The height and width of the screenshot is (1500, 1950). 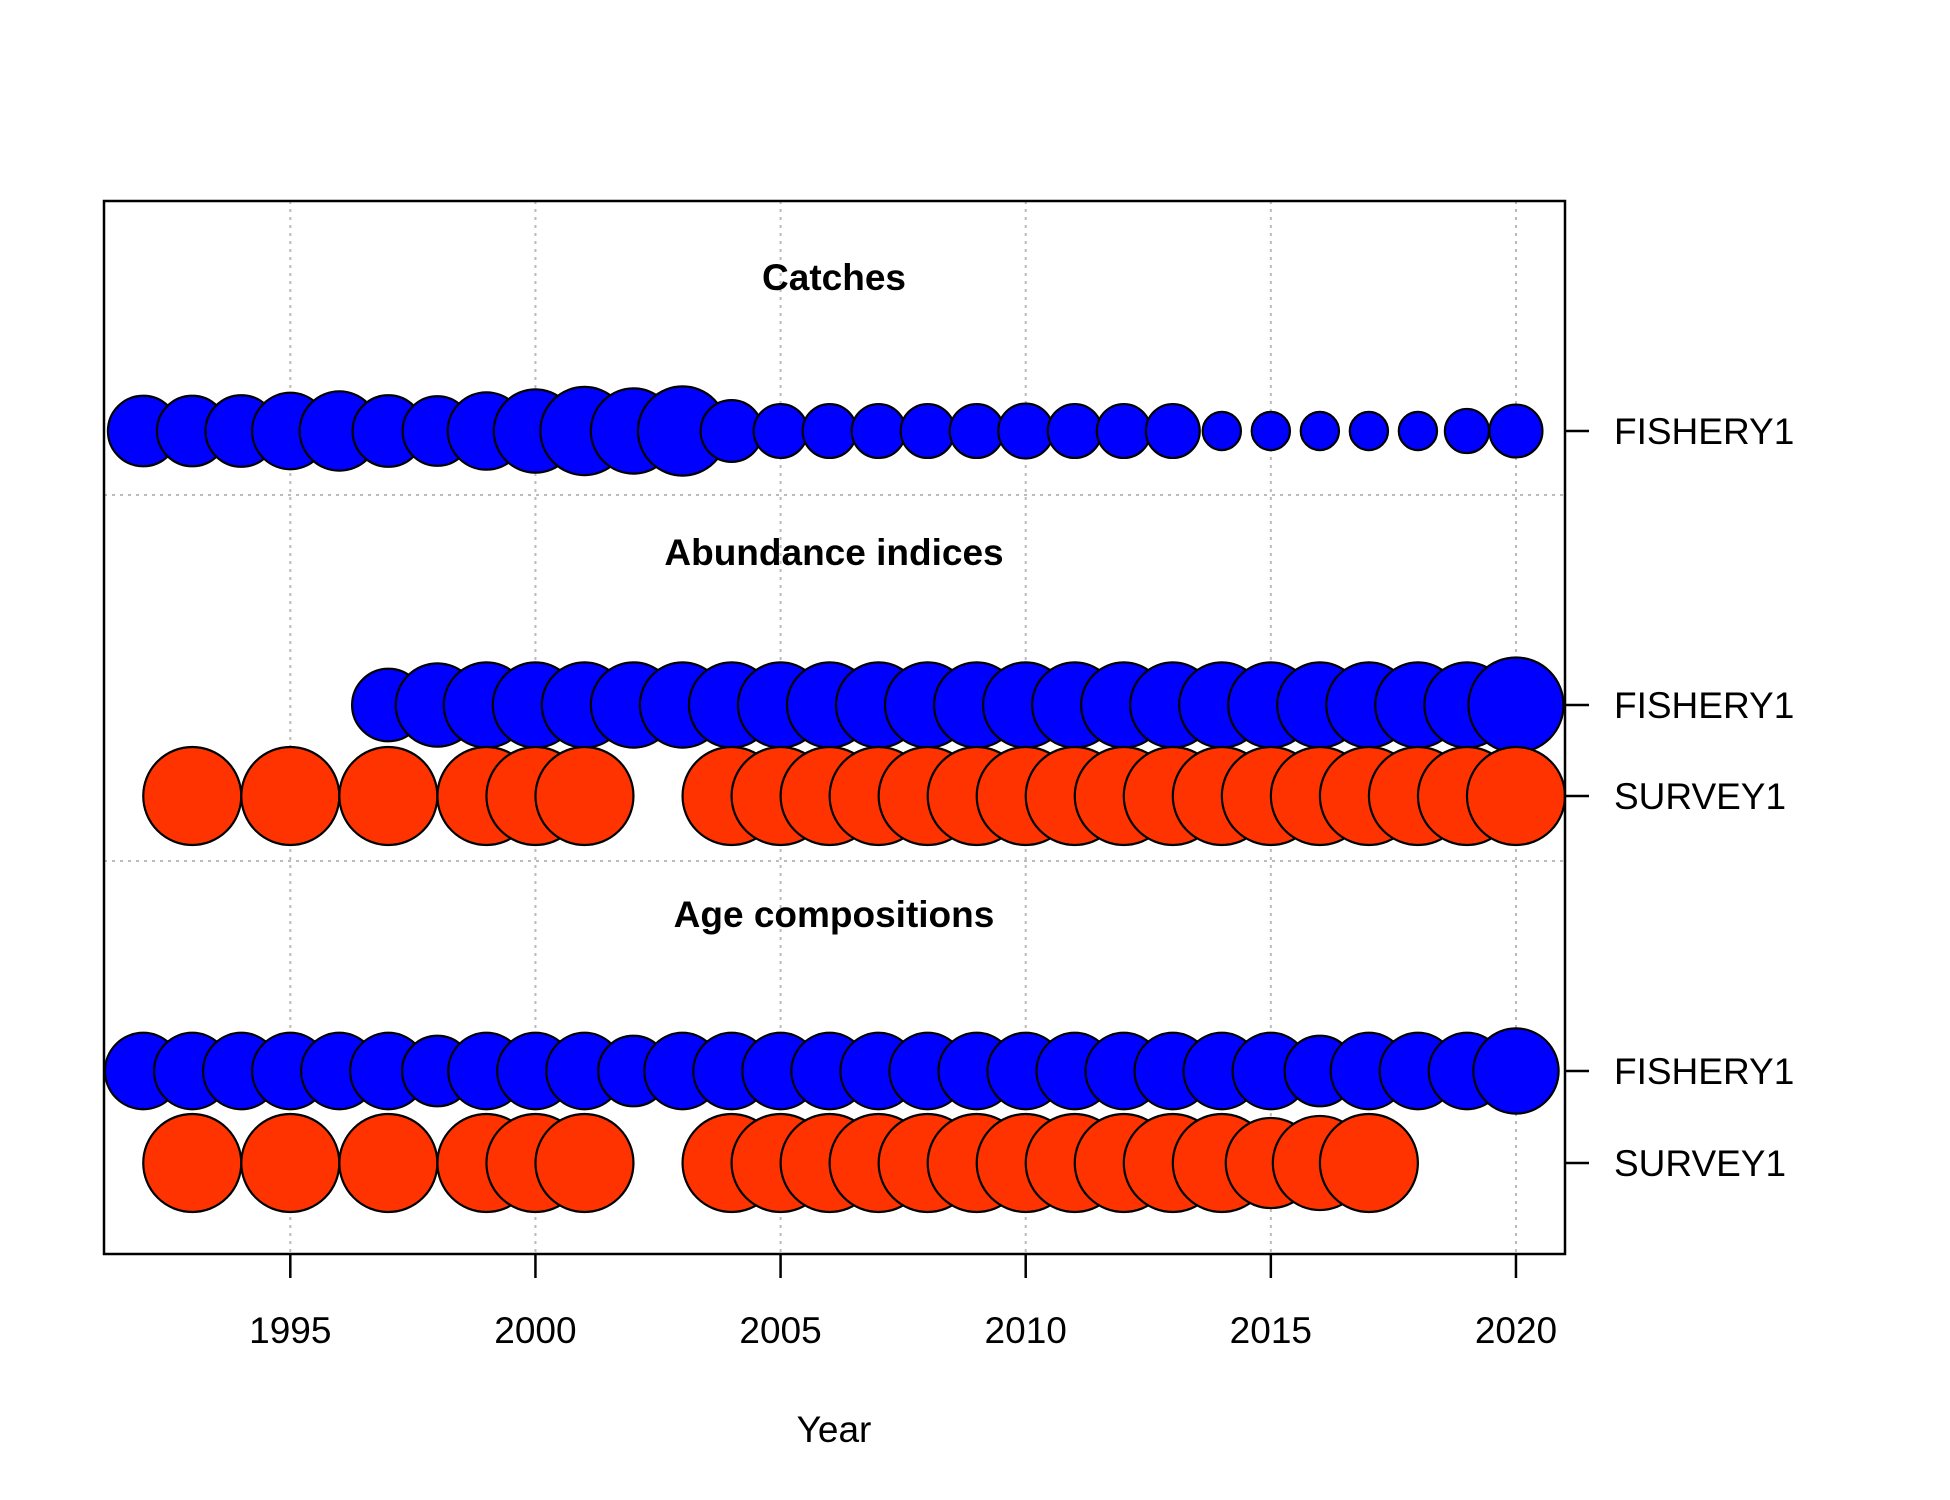 What do you see at coordinates (1516, 1330) in the screenshot?
I see `x-tick-label: 2020` at bounding box center [1516, 1330].